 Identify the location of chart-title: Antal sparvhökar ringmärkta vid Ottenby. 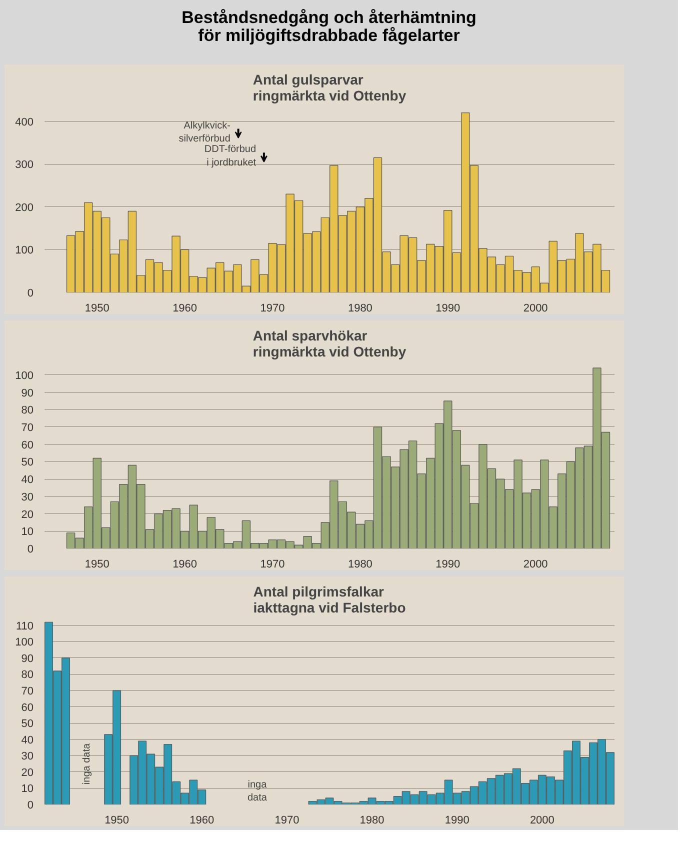
(329, 344).